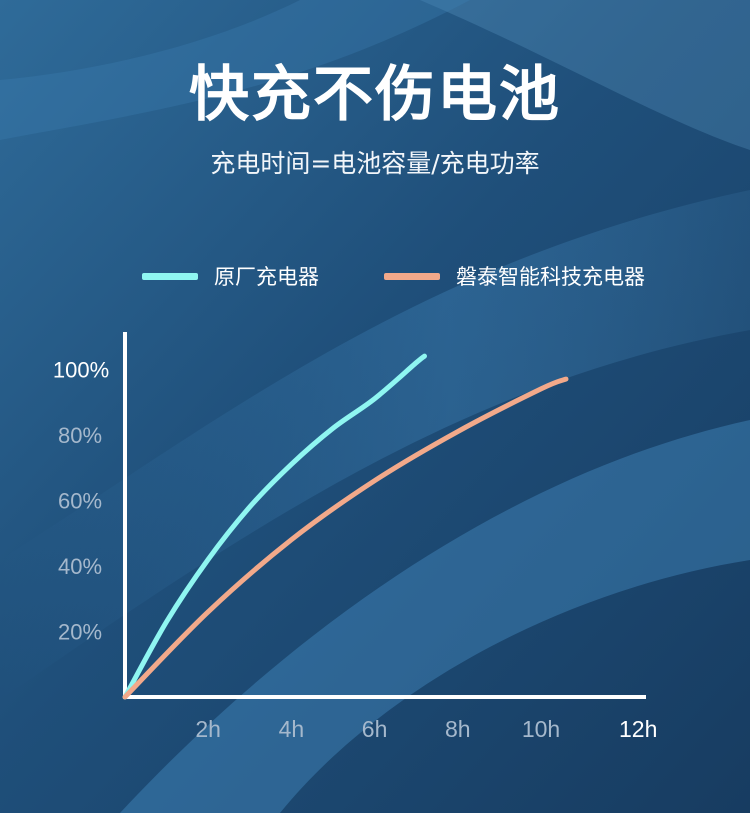 The width and height of the screenshot is (750, 813). I want to click on legend-item-pantai: 磐泰智能科技充电器, so click(514, 276).